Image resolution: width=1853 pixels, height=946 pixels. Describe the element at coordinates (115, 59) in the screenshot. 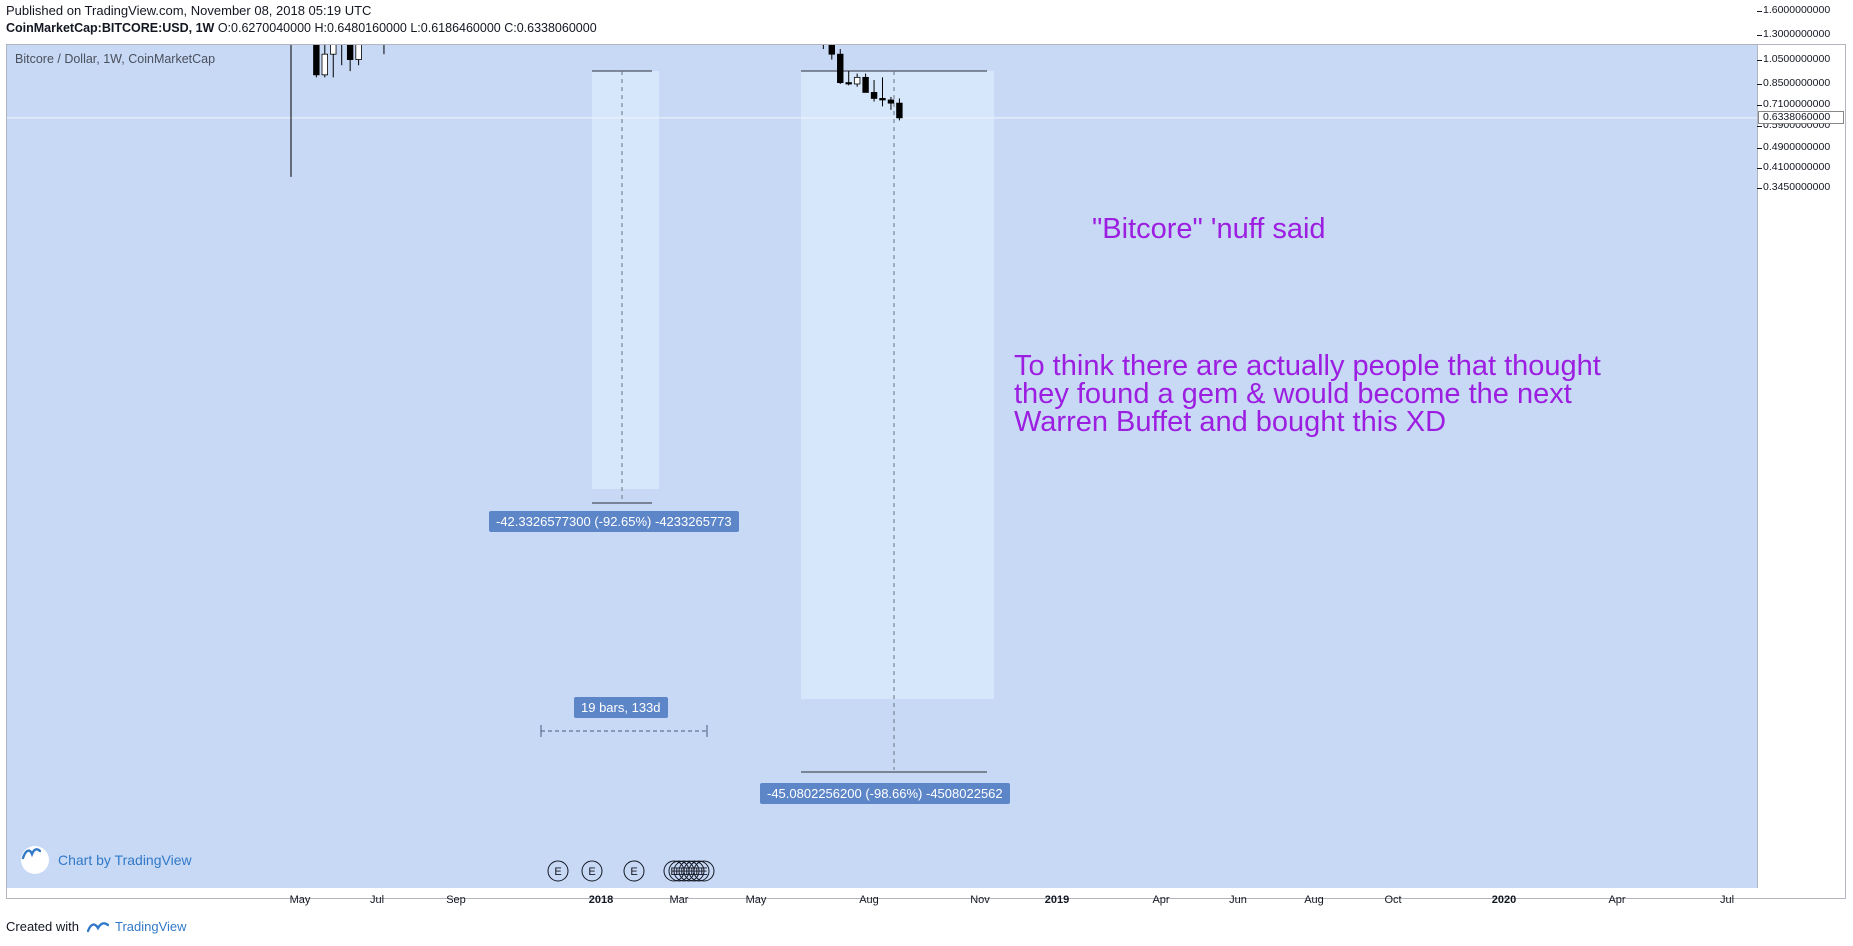

I see `chart-title: Bitcore / Dollar, 1W, CoinMarketCap` at that location.